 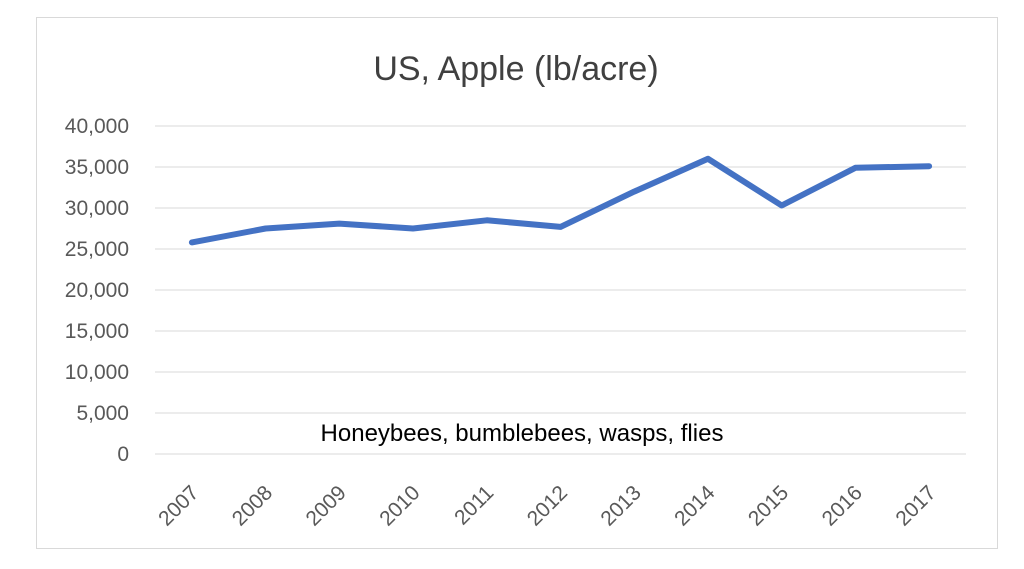 What do you see at coordinates (97, 331) in the screenshot?
I see `y-tick-label: 15,000` at bounding box center [97, 331].